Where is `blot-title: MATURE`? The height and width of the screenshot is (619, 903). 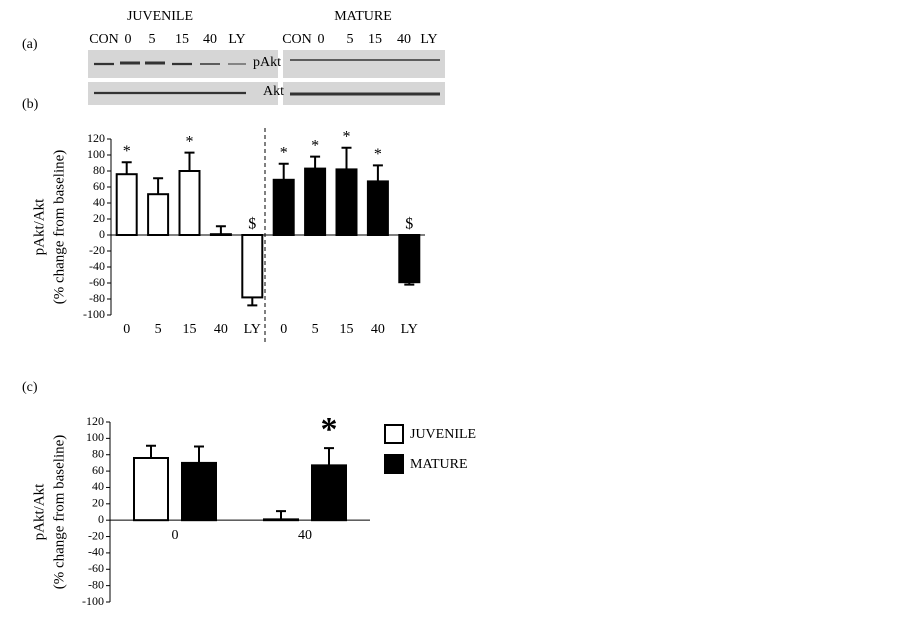
blot-title: MATURE is located at coordinates (363, 16).